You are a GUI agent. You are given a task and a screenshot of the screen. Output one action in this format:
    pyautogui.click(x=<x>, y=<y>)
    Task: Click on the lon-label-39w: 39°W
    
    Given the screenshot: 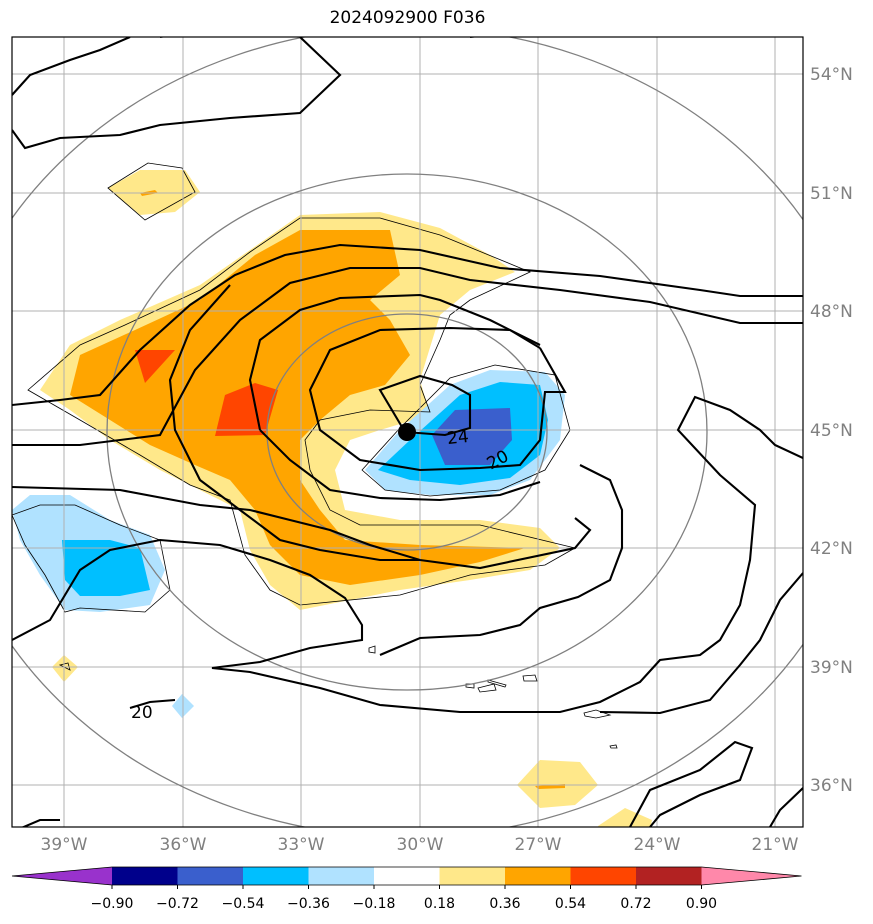 What is the action you would take?
    pyautogui.click(x=64, y=845)
    